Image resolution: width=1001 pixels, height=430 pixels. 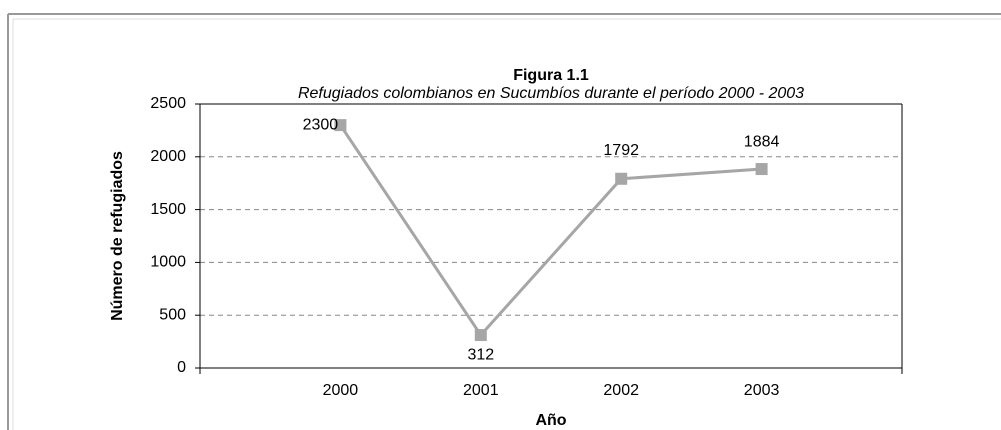 I want to click on y-tick-label: 1000, so click(x=168, y=262).